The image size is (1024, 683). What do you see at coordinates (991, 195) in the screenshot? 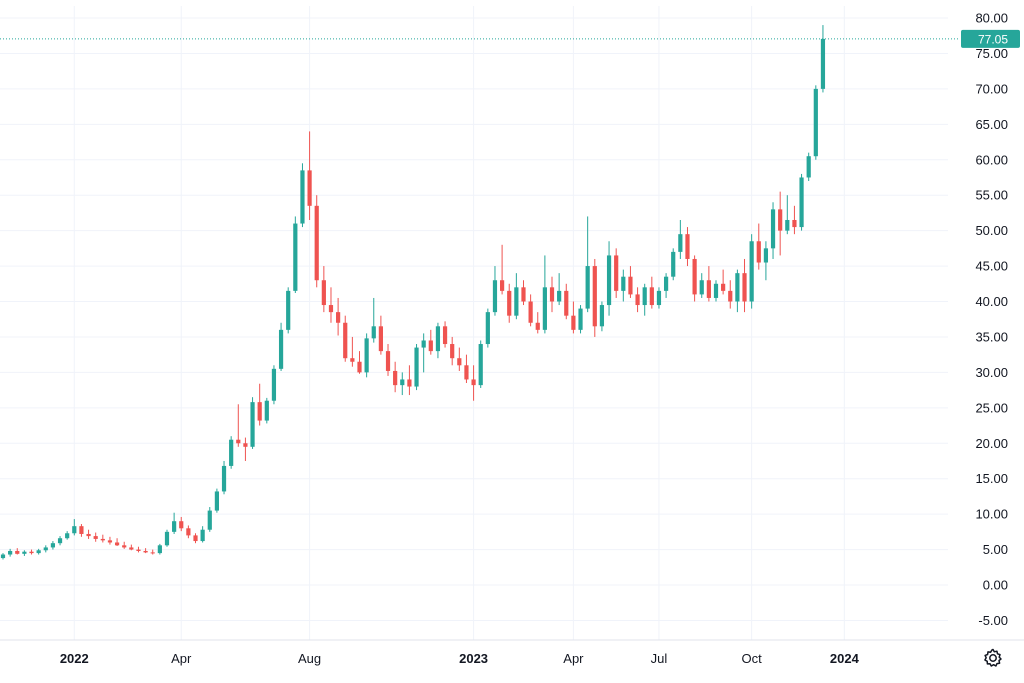
I see `y-tick-label: 55.00` at bounding box center [991, 195].